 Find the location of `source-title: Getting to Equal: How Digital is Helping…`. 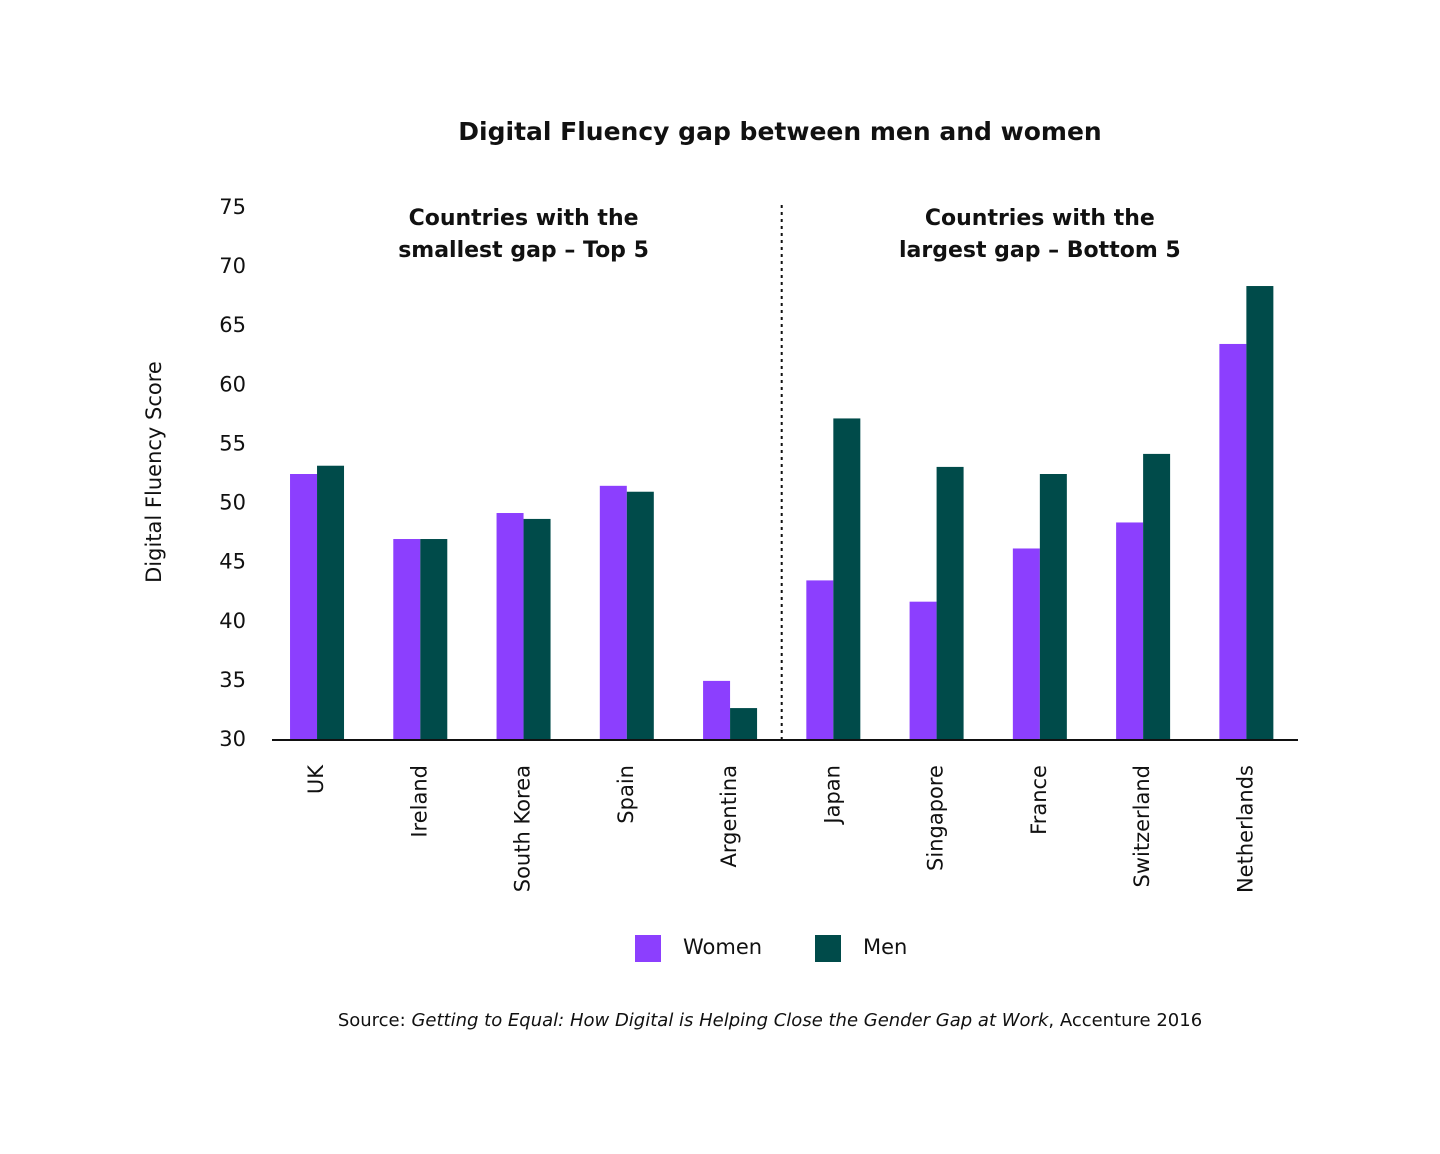

source-title: Getting to Equal: How Digital is Helping… is located at coordinates (730, 1020).